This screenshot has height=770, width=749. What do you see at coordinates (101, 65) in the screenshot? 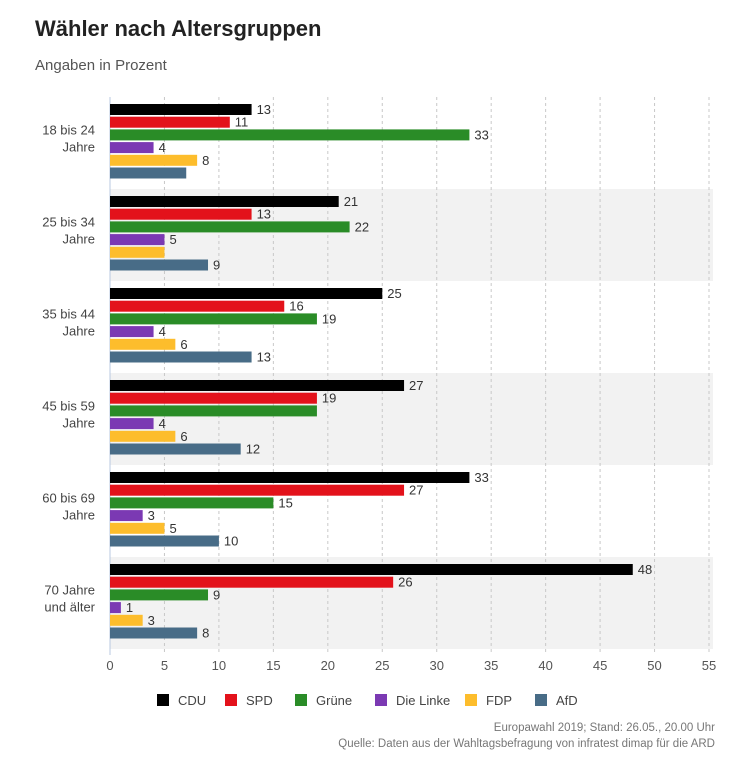
I see `chart-subtitle: Angaben in Prozent` at bounding box center [101, 65].